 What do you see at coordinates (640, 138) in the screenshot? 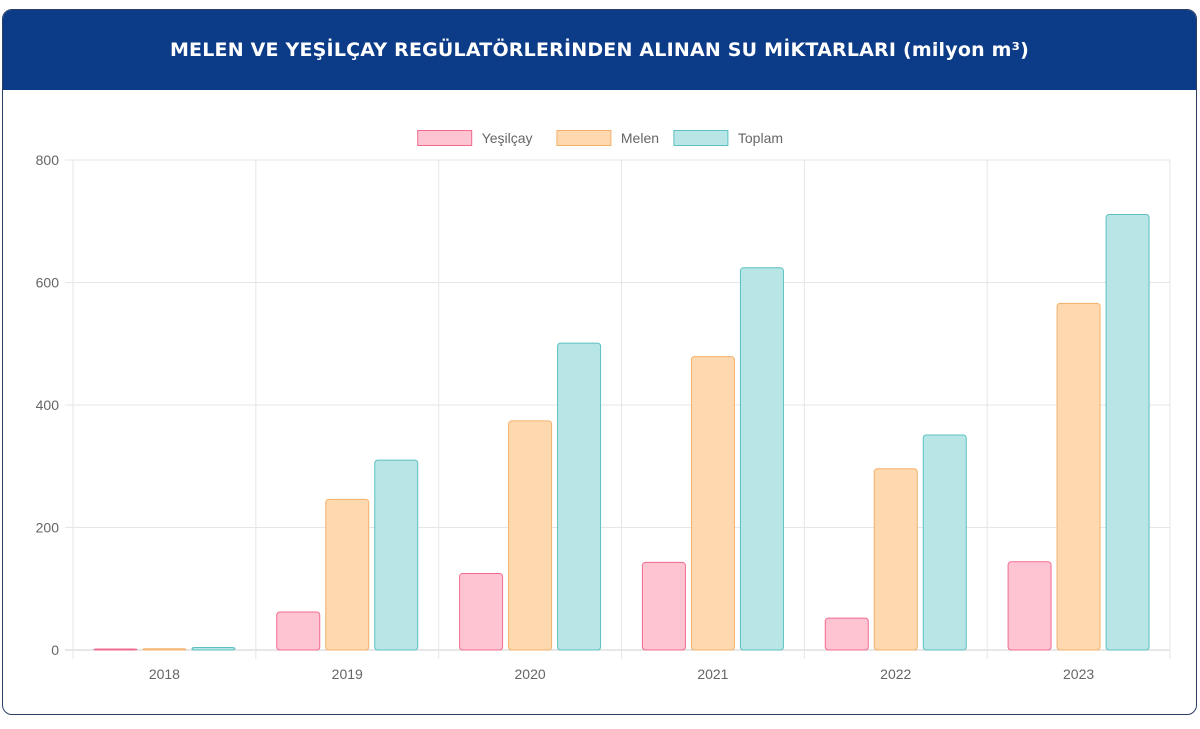
I see `legend-label: Melen` at bounding box center [640, 138].